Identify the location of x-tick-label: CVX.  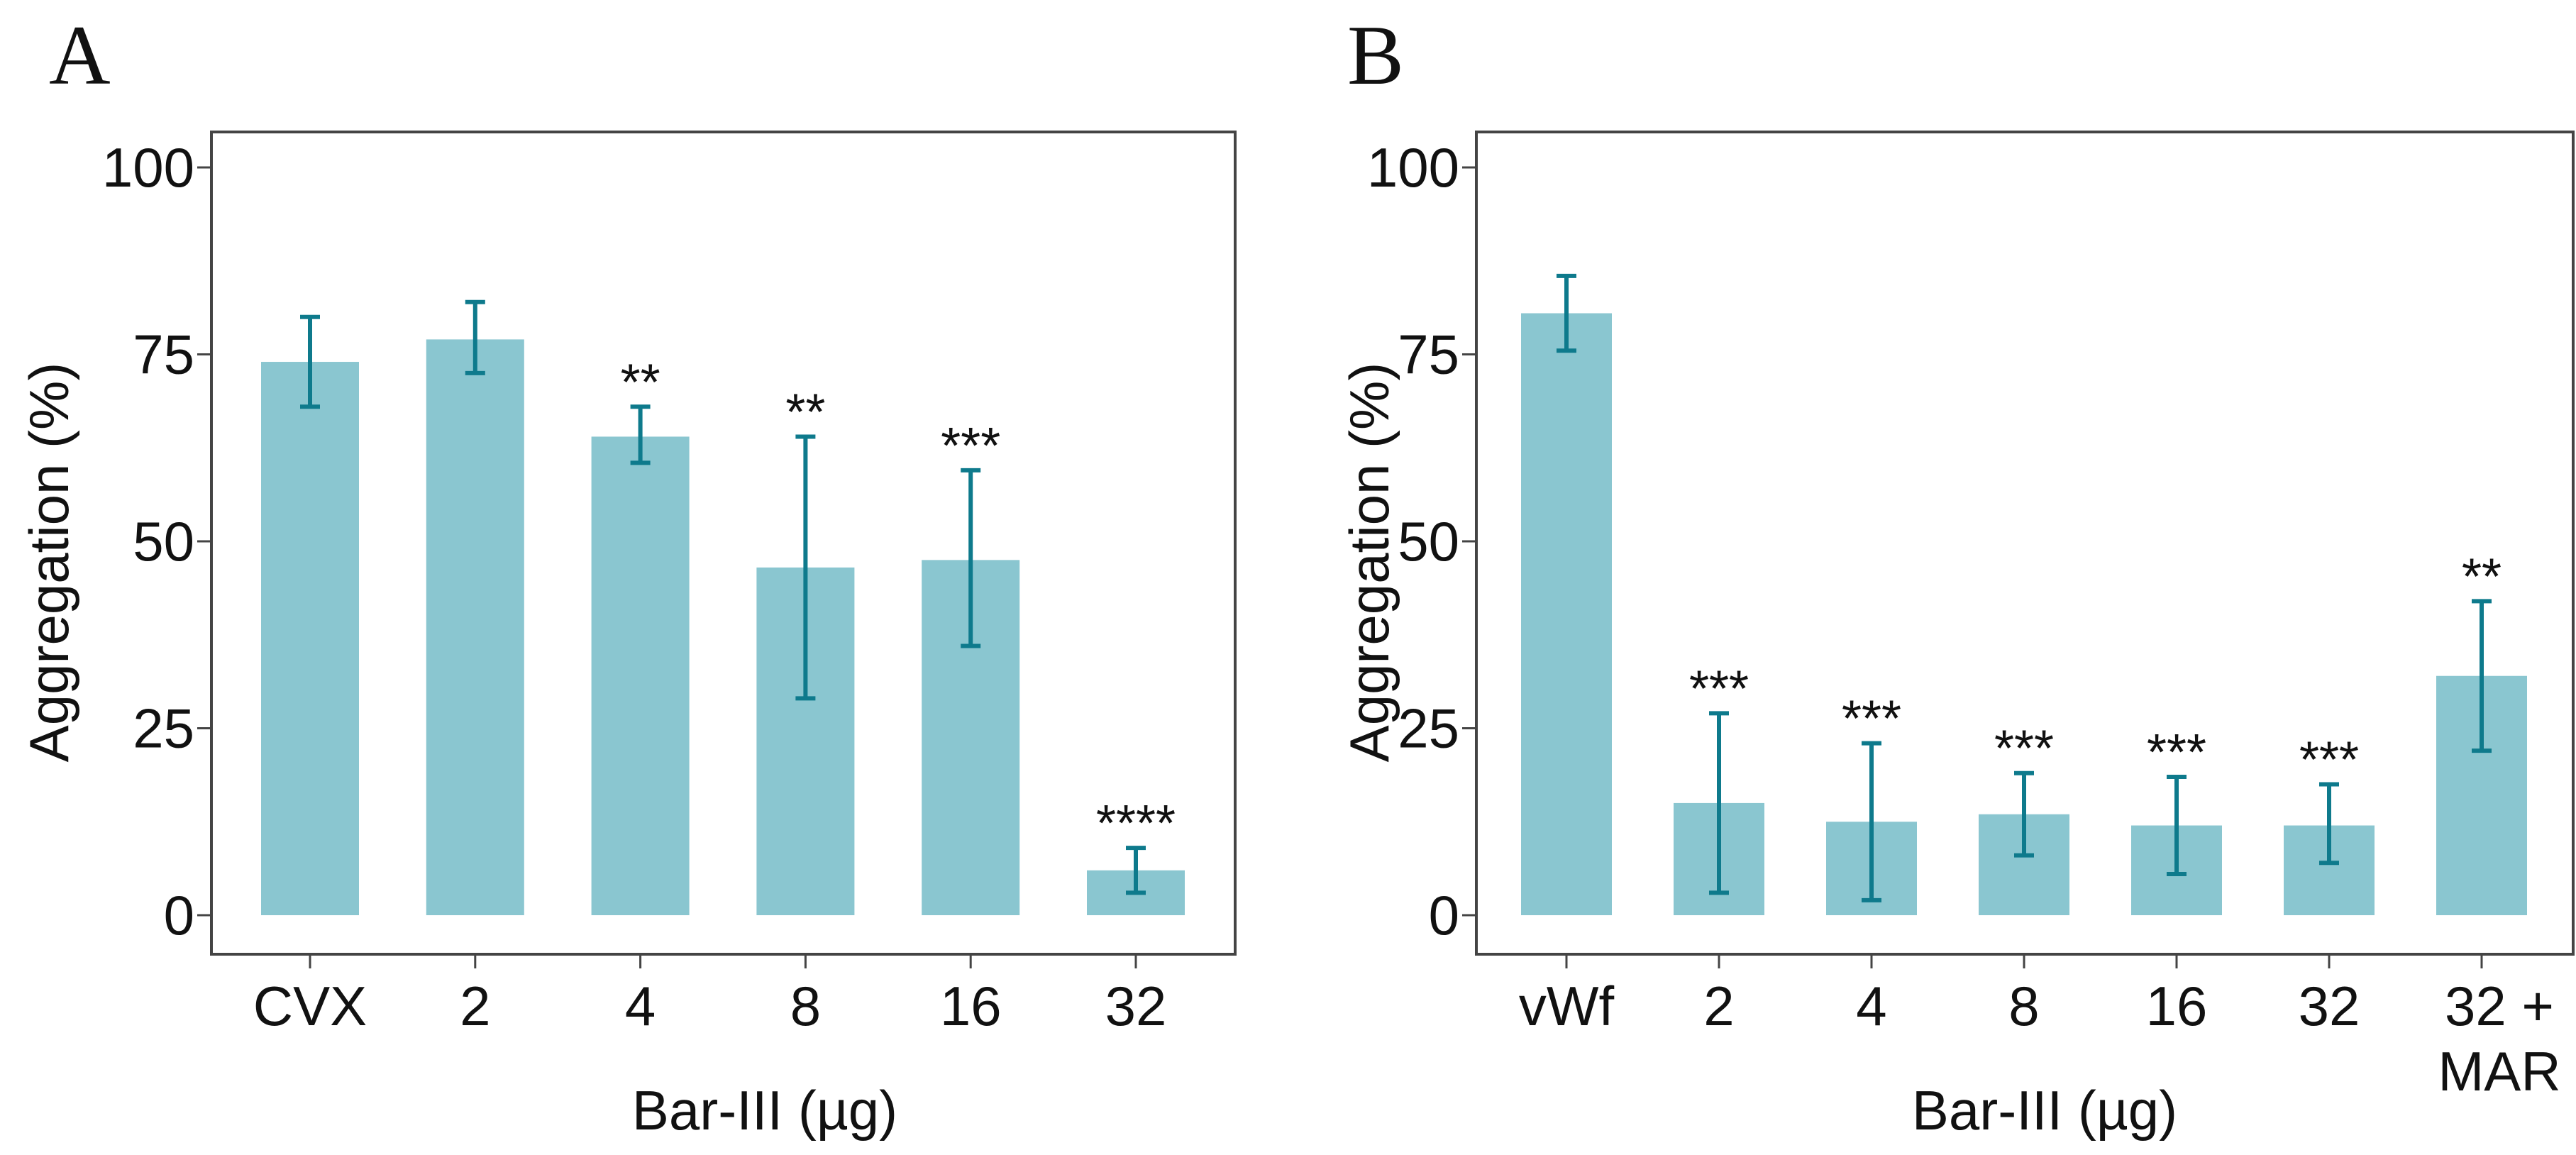
(310, 1006).